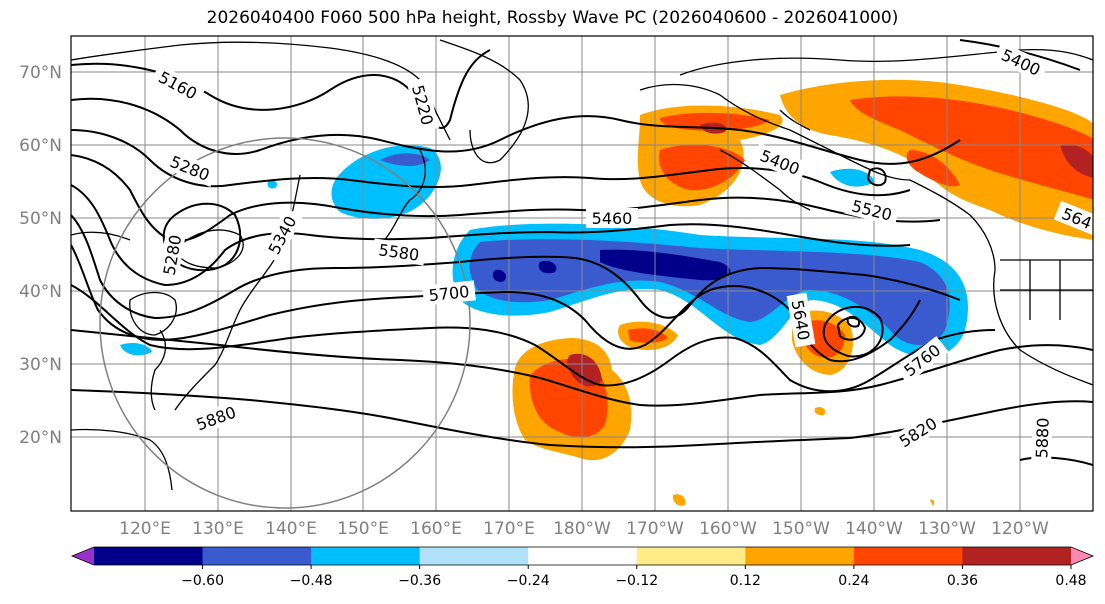 The height and width of the screenshot is (604, 1105). I want to click on colorbar-tick-label: −0.36, so click(419, 581).